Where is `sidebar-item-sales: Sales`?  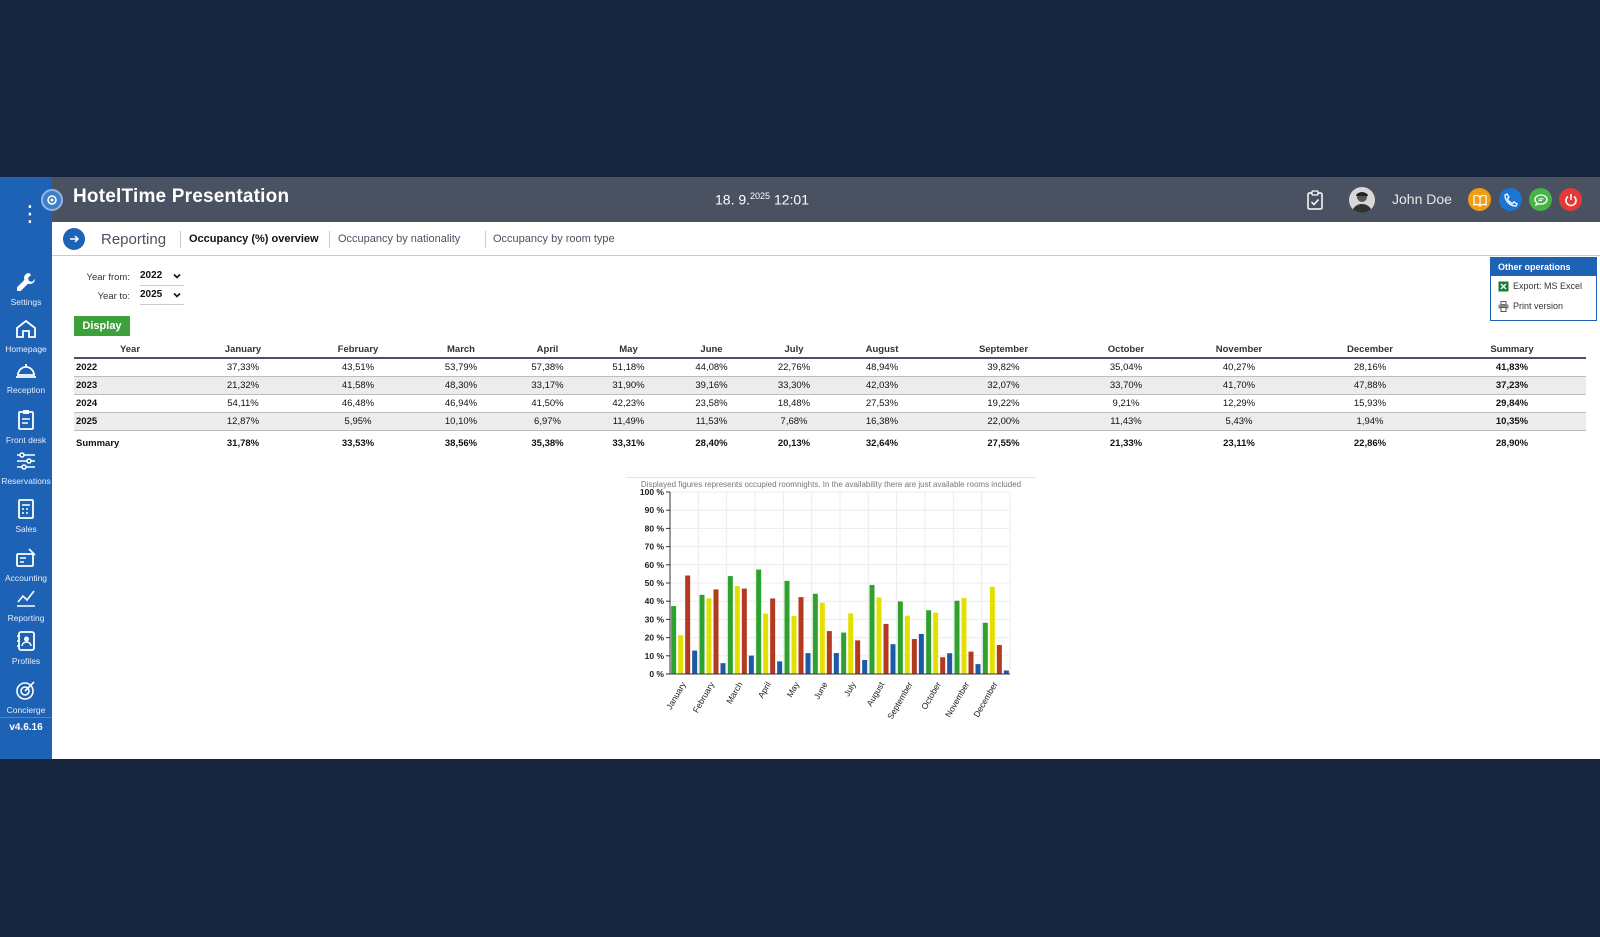
sidebar-item-sales: Sales is located at coordinates (26, 512).